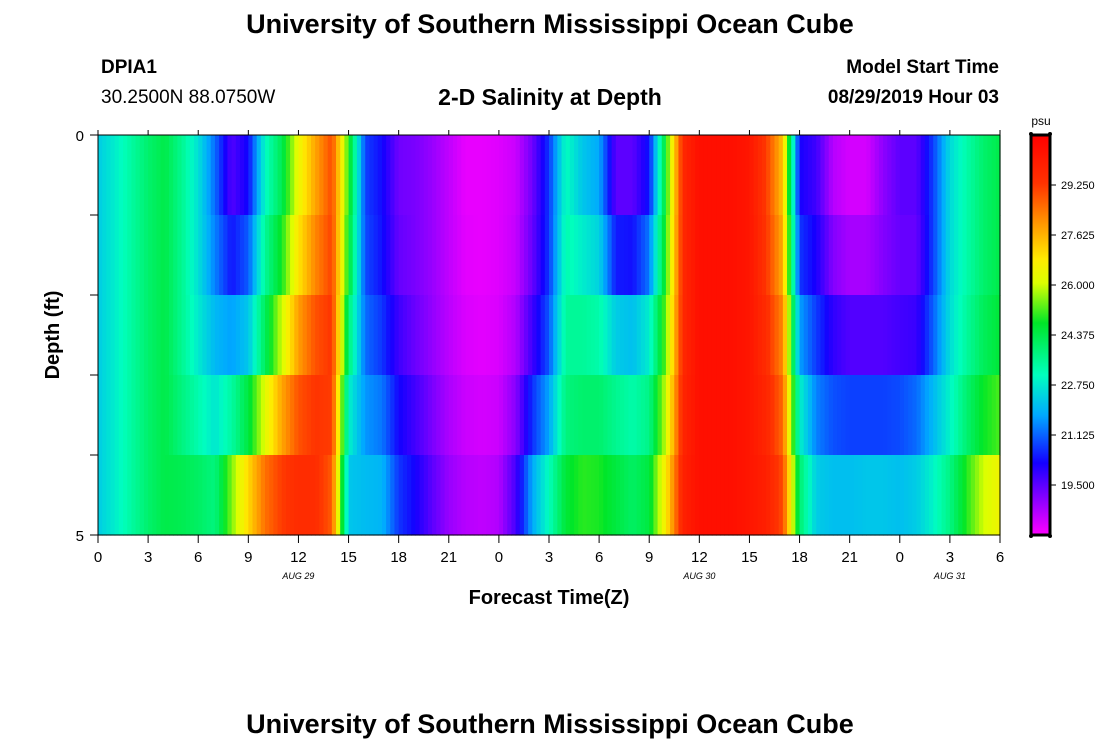 This screenshot has height=750, width=1100. Describe the element at coordinates (1000, 557) in the screenshot. I see `x-tick-label: 6` at that location.